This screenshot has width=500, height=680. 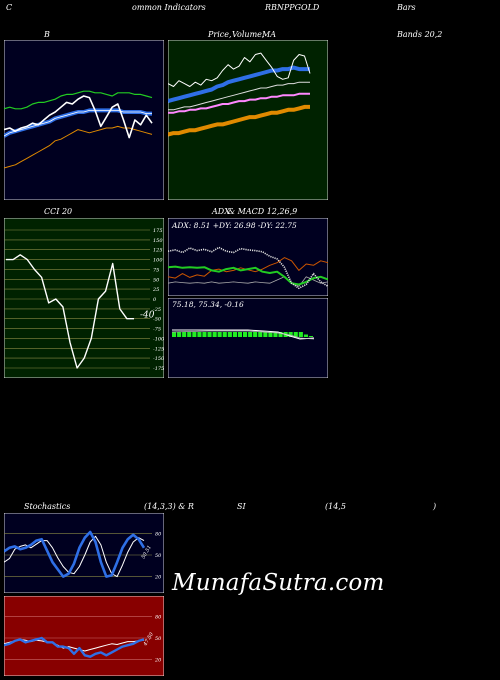 What do you see at coordinates (74, 647) in the screenshot?
I see `rsi-line` at bounding box center [74, 647].